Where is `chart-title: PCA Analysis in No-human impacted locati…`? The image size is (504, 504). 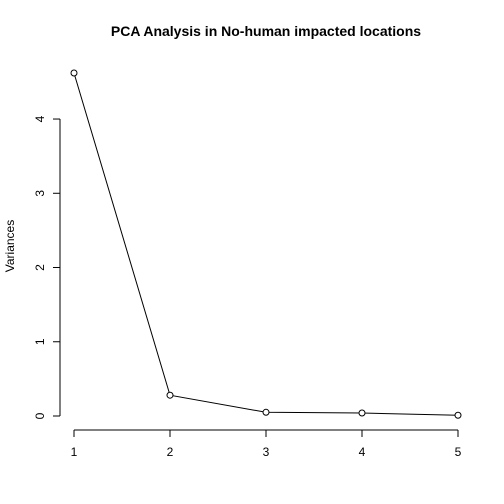 chart-title: PCA Analysis in No-human impacted locati… is located at coordinates (266, 31).